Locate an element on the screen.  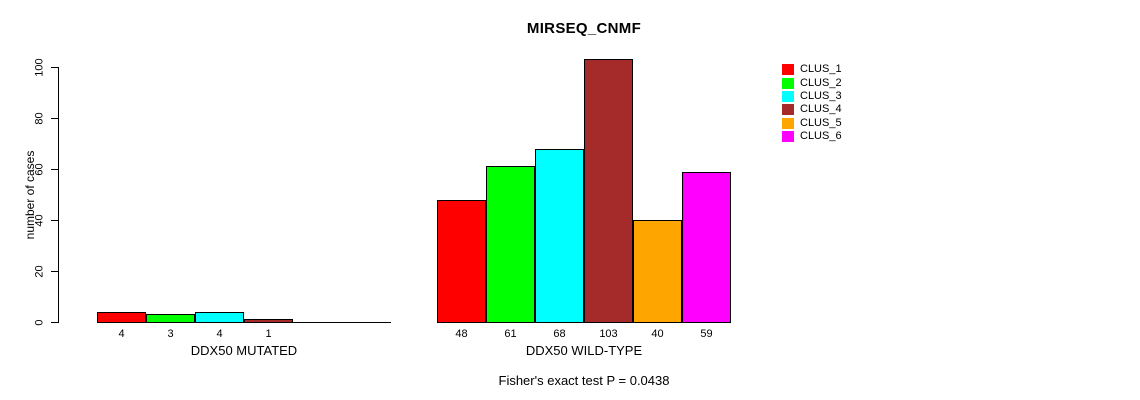
legend-label: CLUS_1 is located at coordinates (821, 69).